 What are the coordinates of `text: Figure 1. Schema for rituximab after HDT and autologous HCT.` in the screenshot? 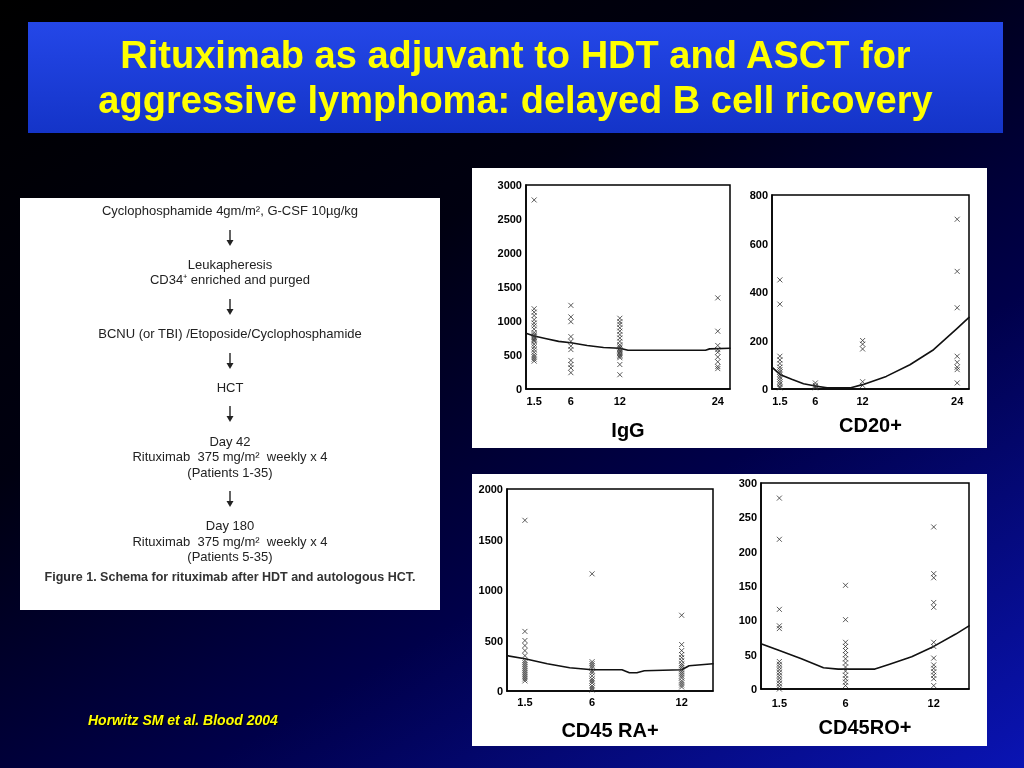 It's located at (230, 577).